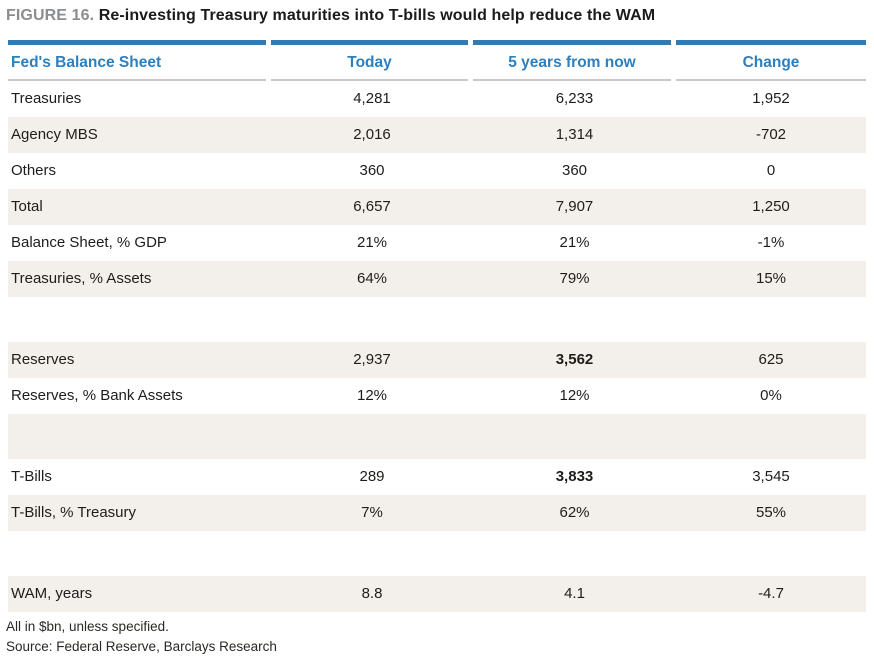 The width and height of the screenshot is (874, 664). Describe the element at coordinates (771, 512) in the screenshot. I see `cell-change: 55%` at that location.